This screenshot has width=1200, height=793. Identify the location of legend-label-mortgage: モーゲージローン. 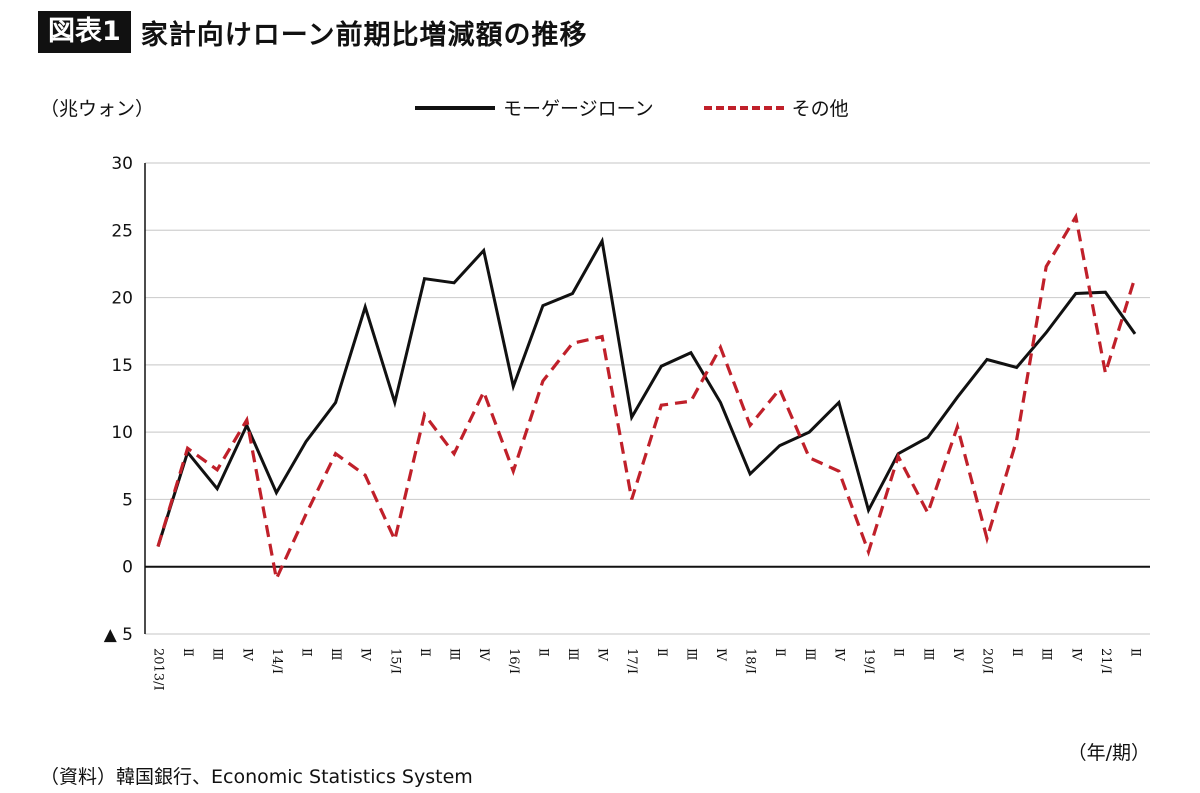
(578, 109).